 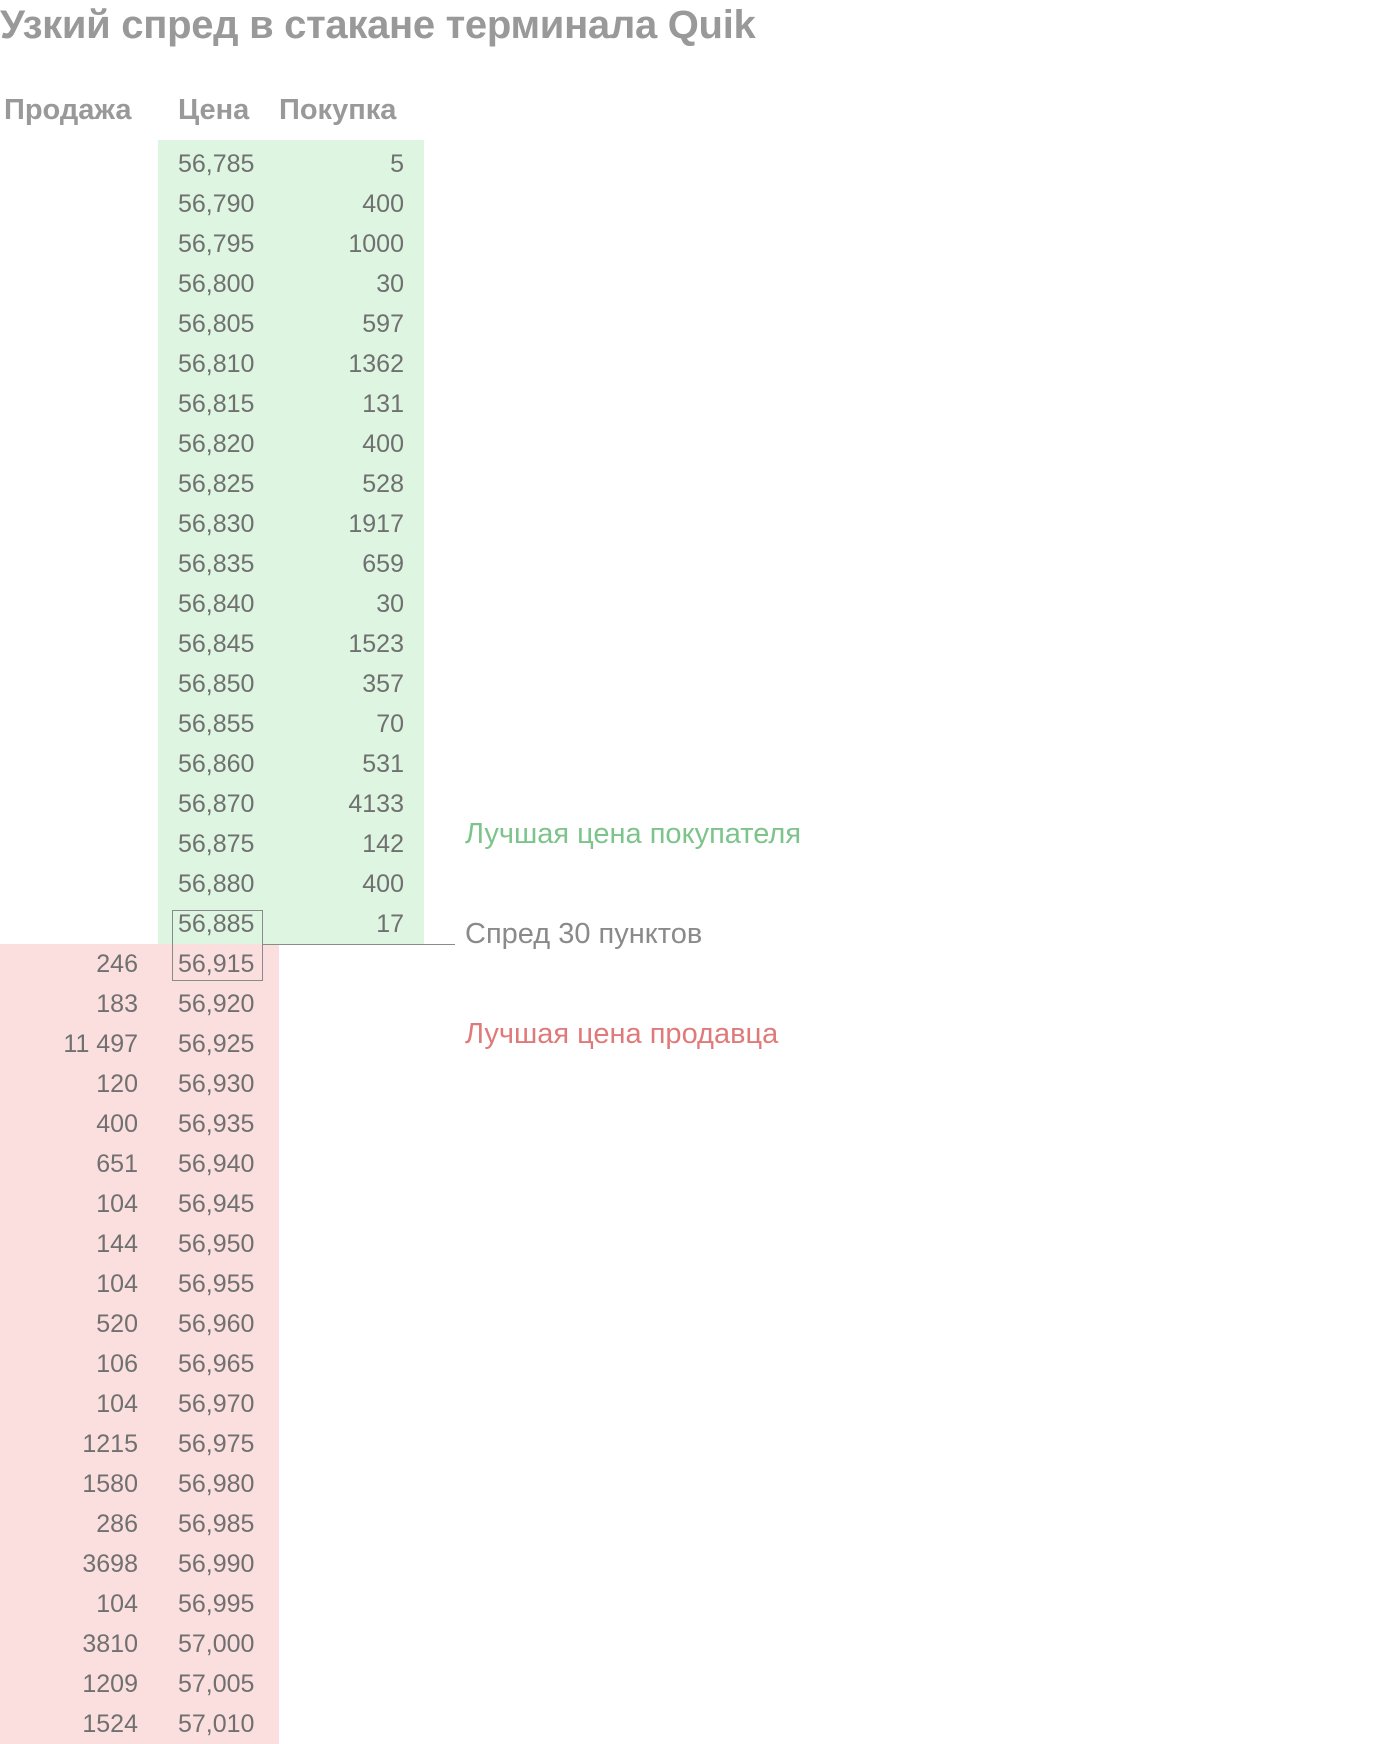 What do you see at coordinates (216, 444) in the screenshot?
I see `bid-price: 56,820` at bounding box center [216, 444].